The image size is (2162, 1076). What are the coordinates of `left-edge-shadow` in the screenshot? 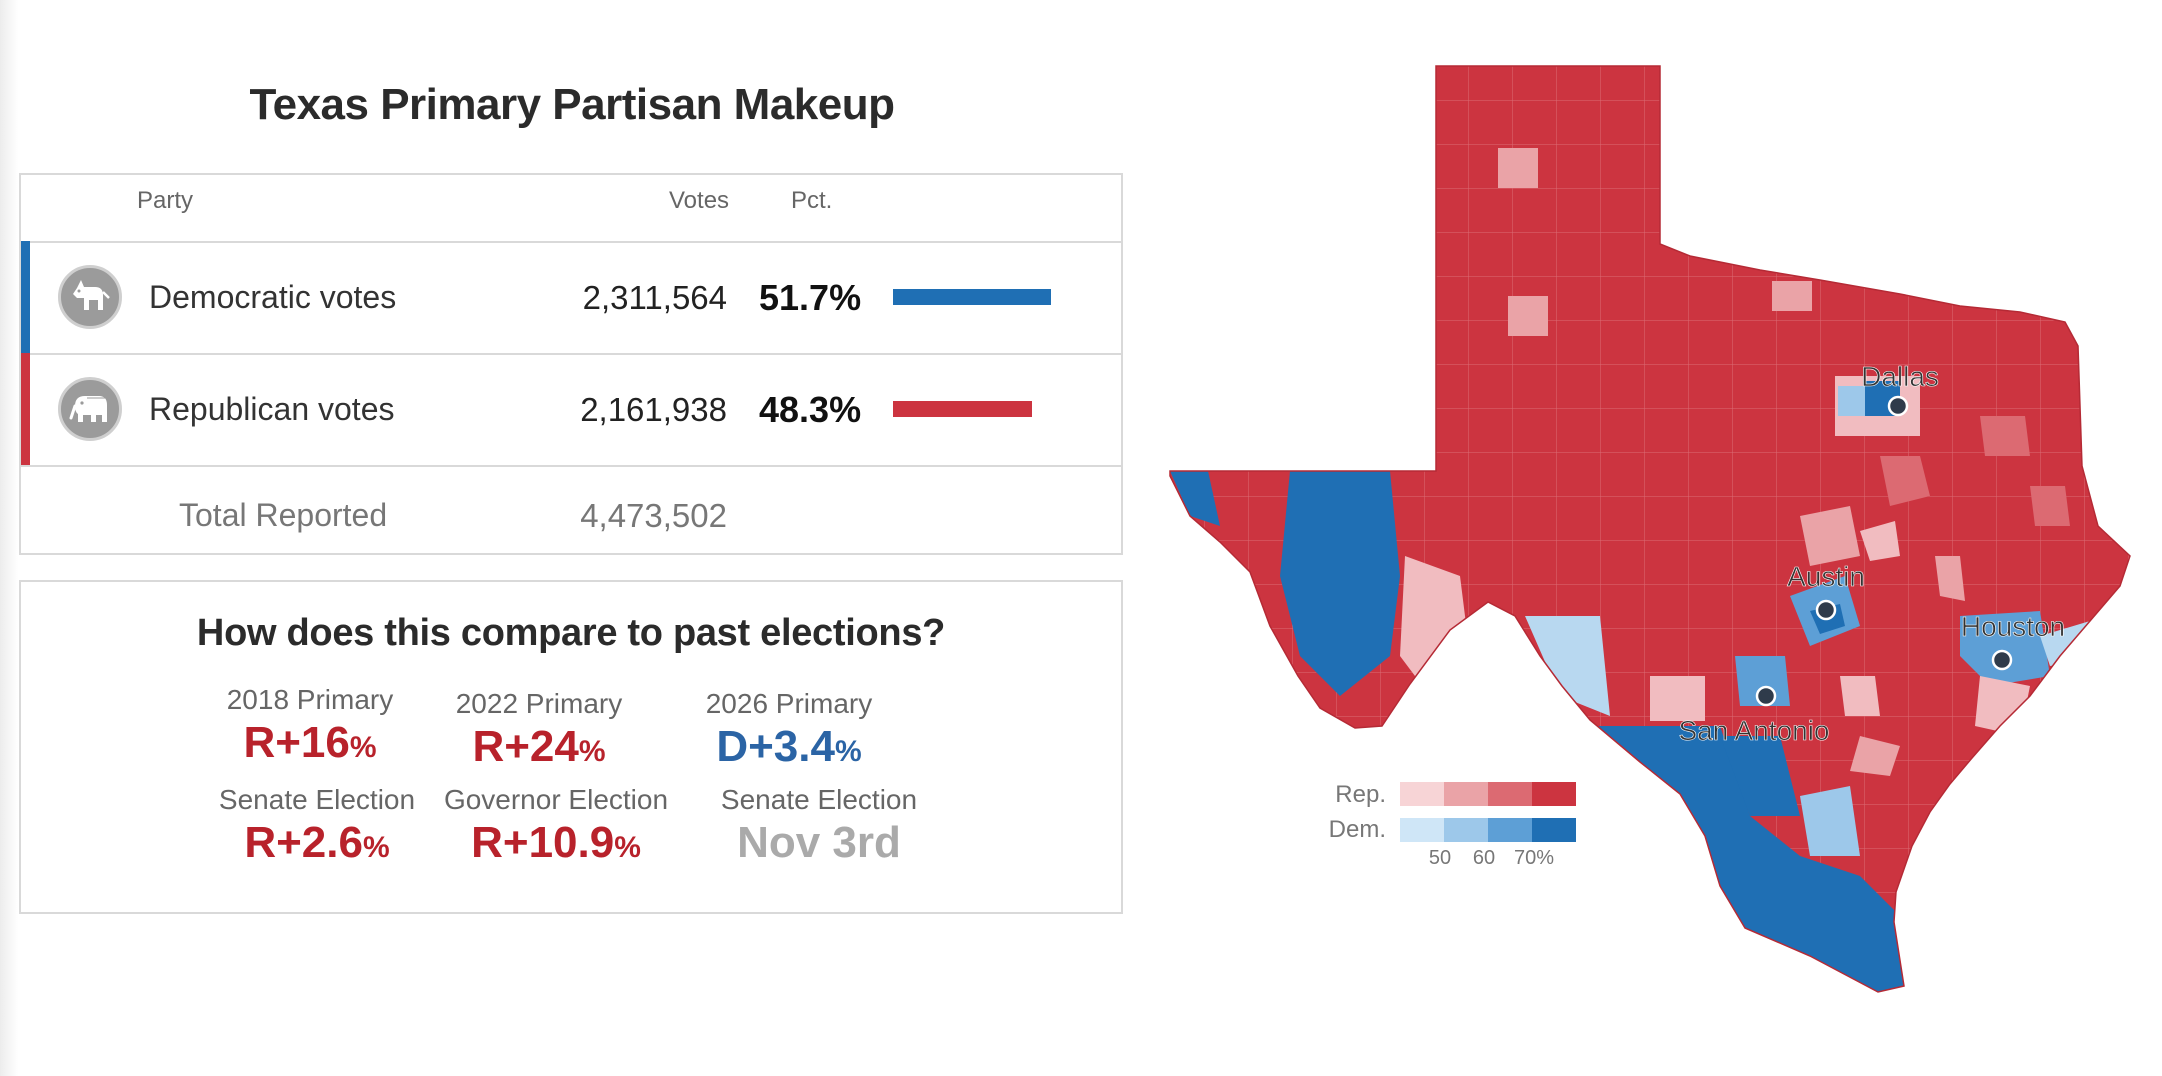 It's located at (9, 538).